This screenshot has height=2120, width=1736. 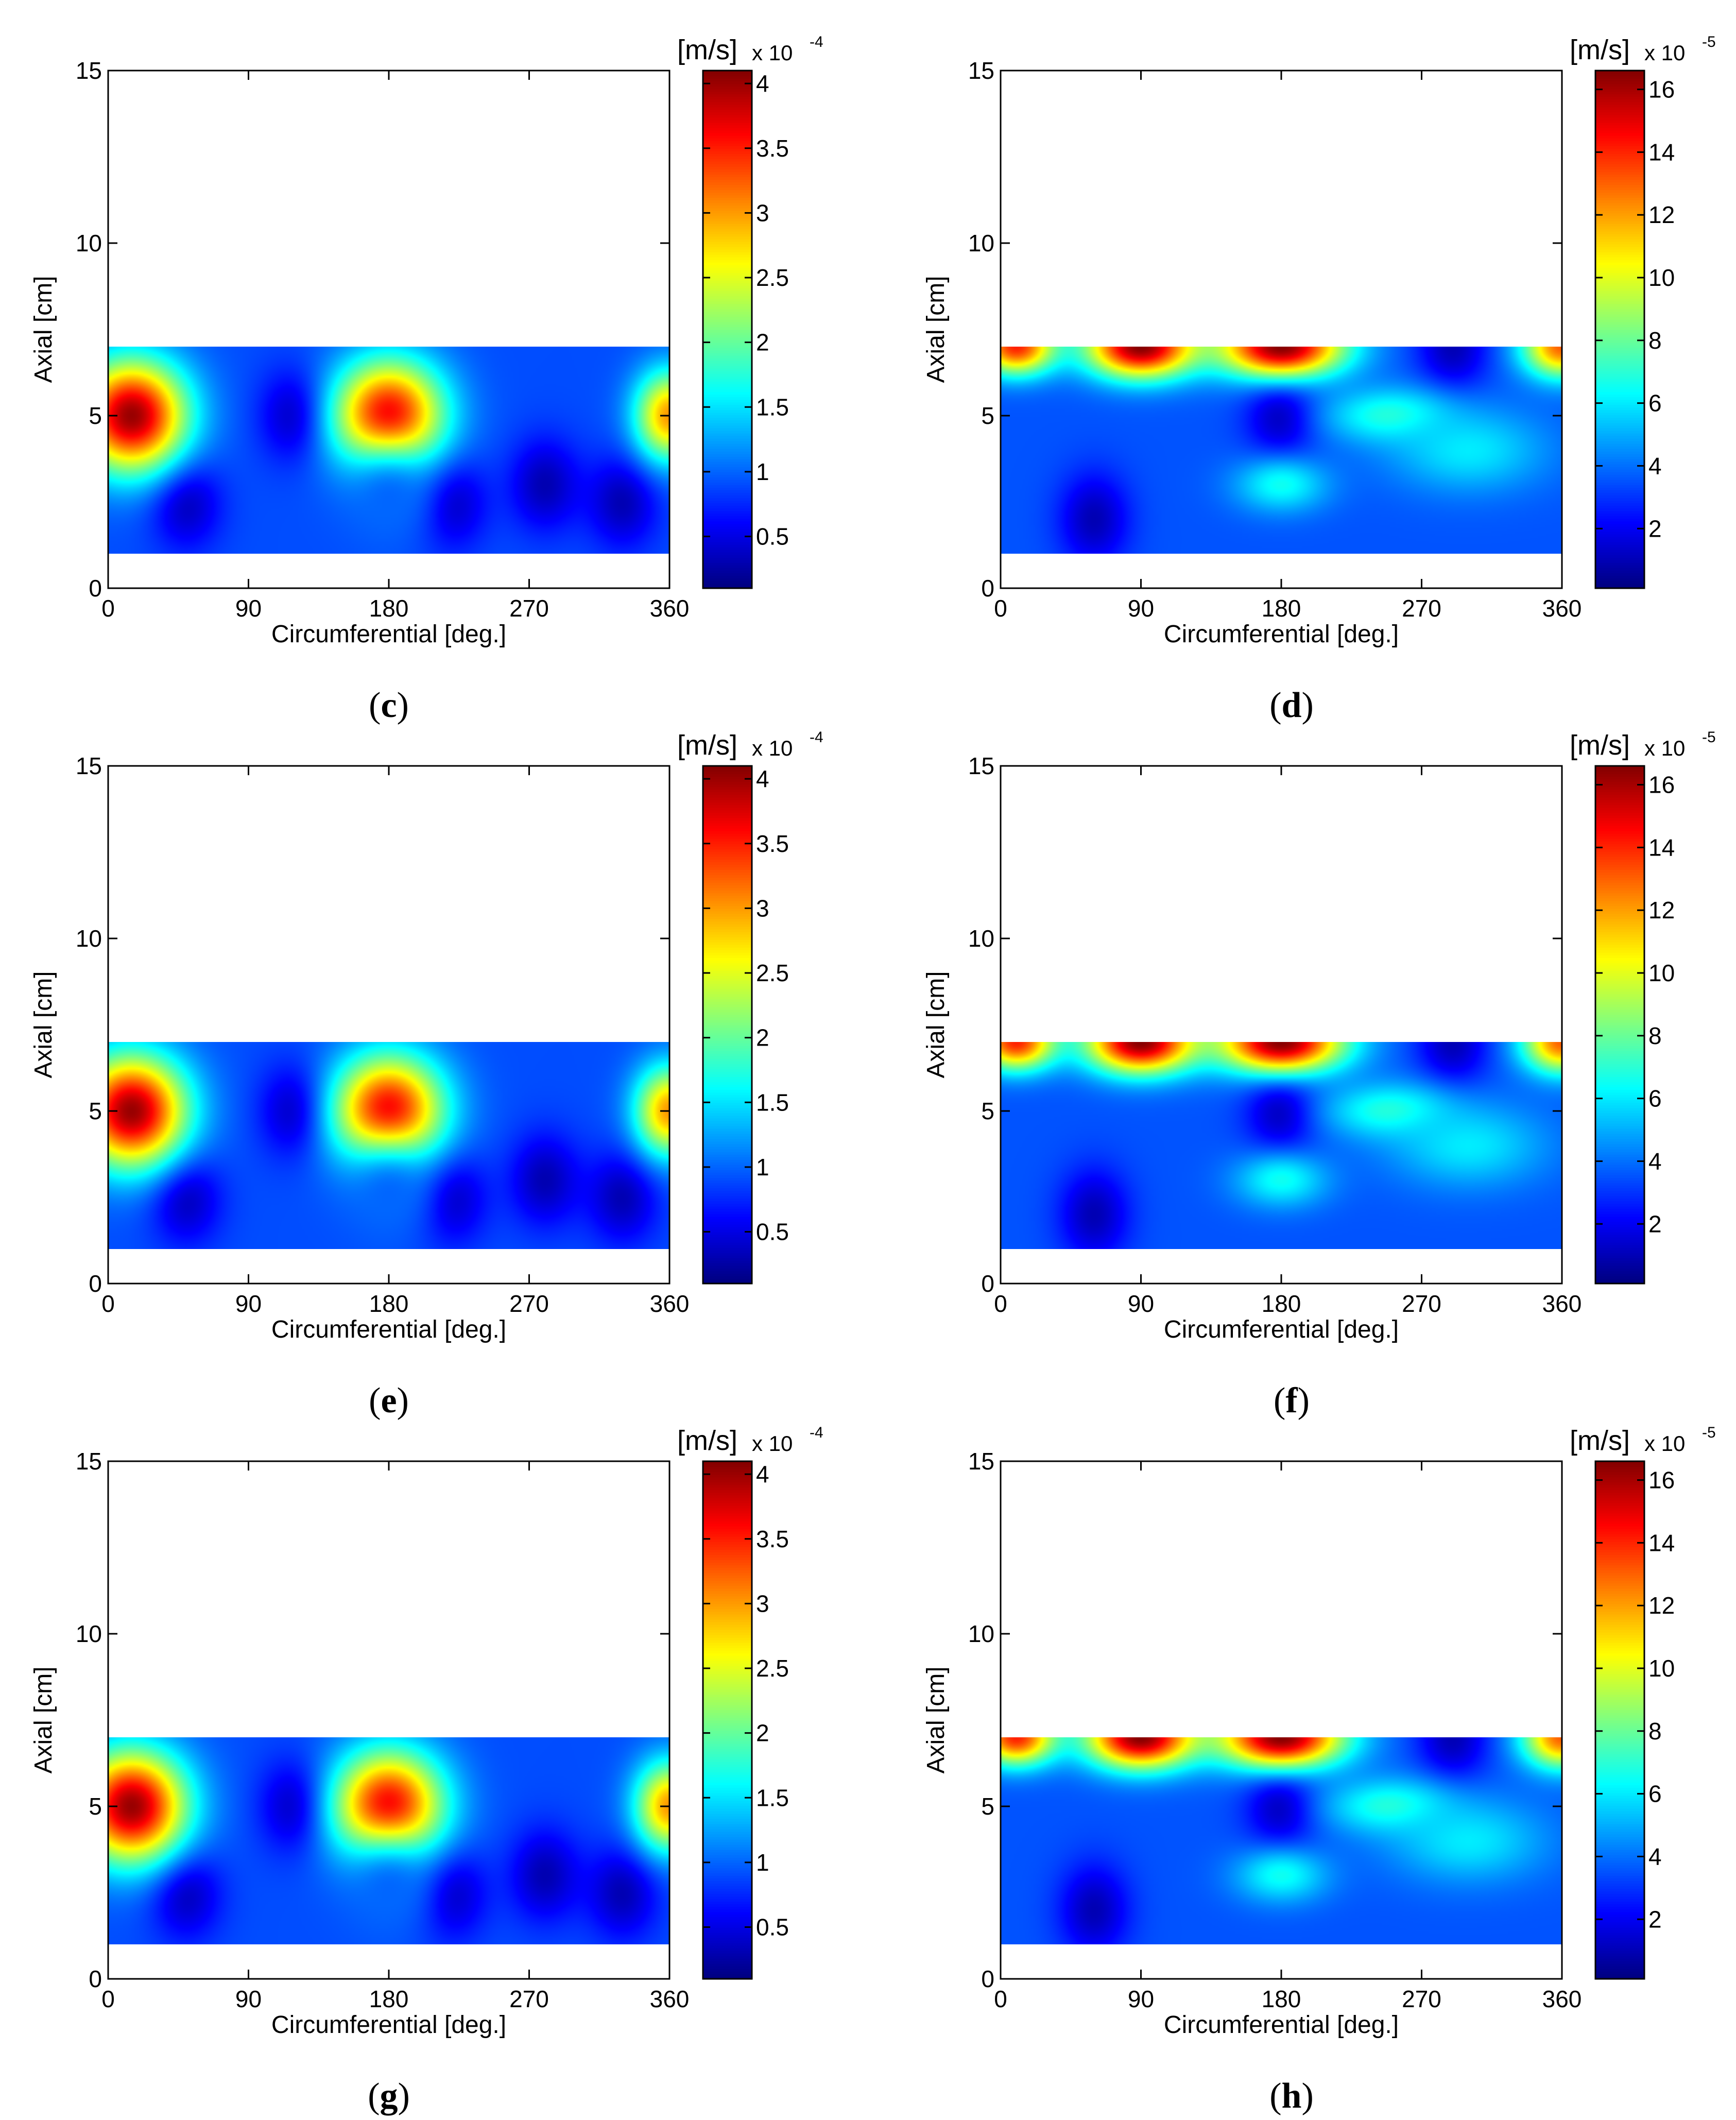 What do you see at coordinates (817, 737) in the screenshot?
I see `colorbar-exponent: -4` at bounding box center [817, 737].